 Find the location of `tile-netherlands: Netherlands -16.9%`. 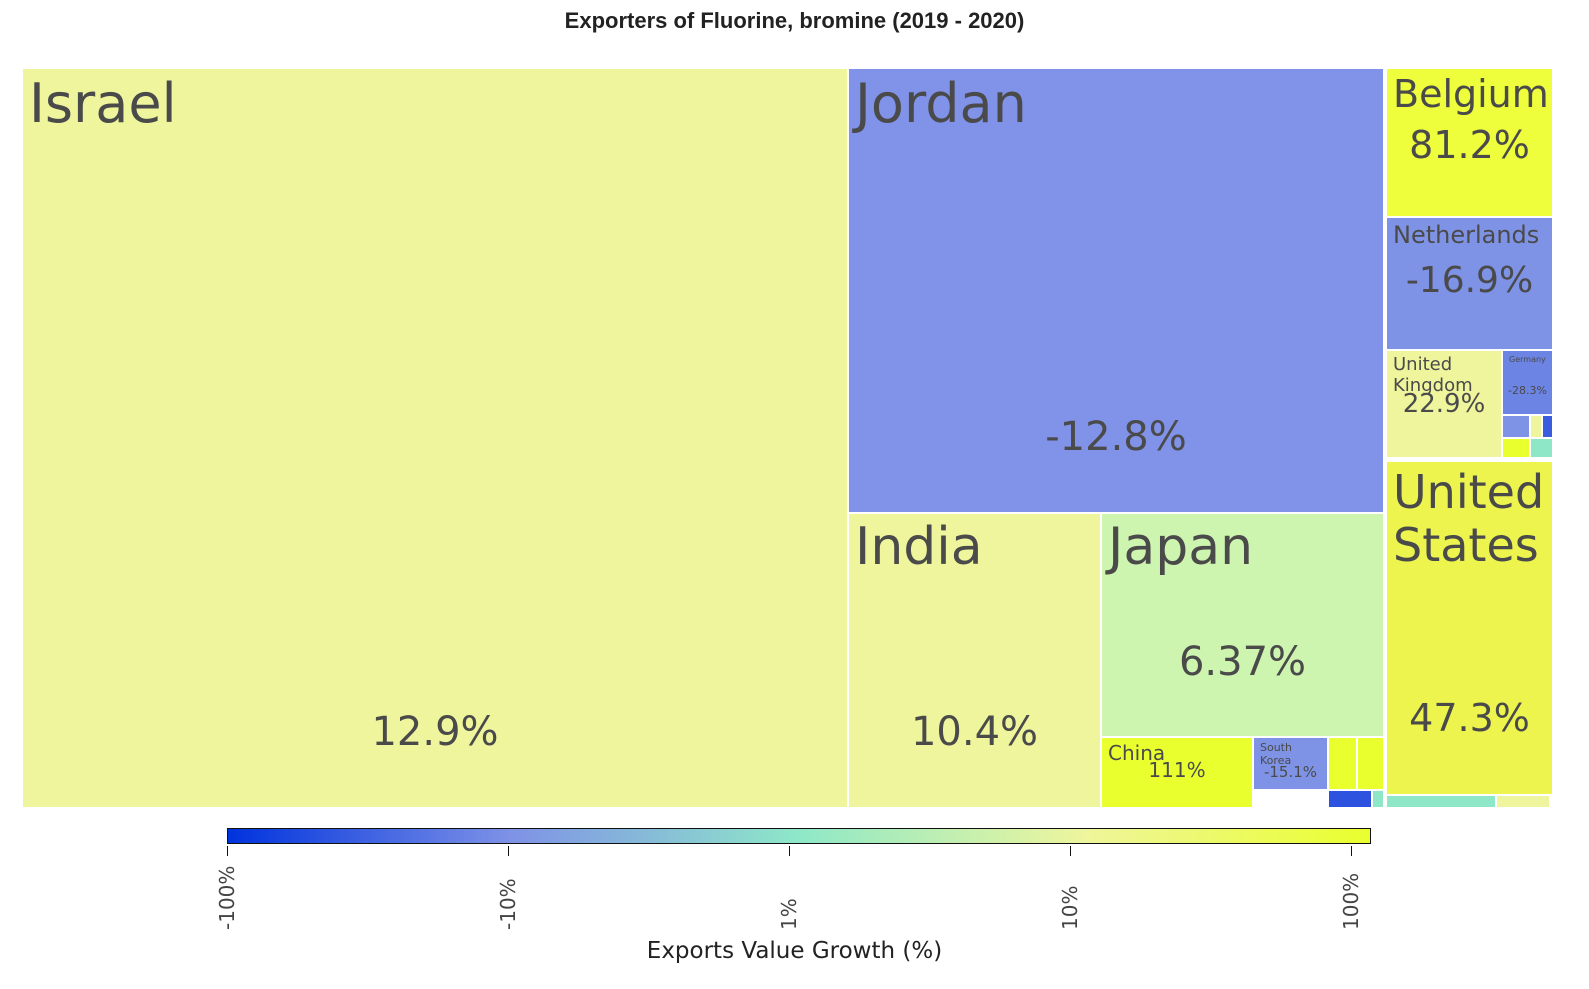

tile-netherlands: Netherlands -16.9% is located at coordinates (1469, 283).